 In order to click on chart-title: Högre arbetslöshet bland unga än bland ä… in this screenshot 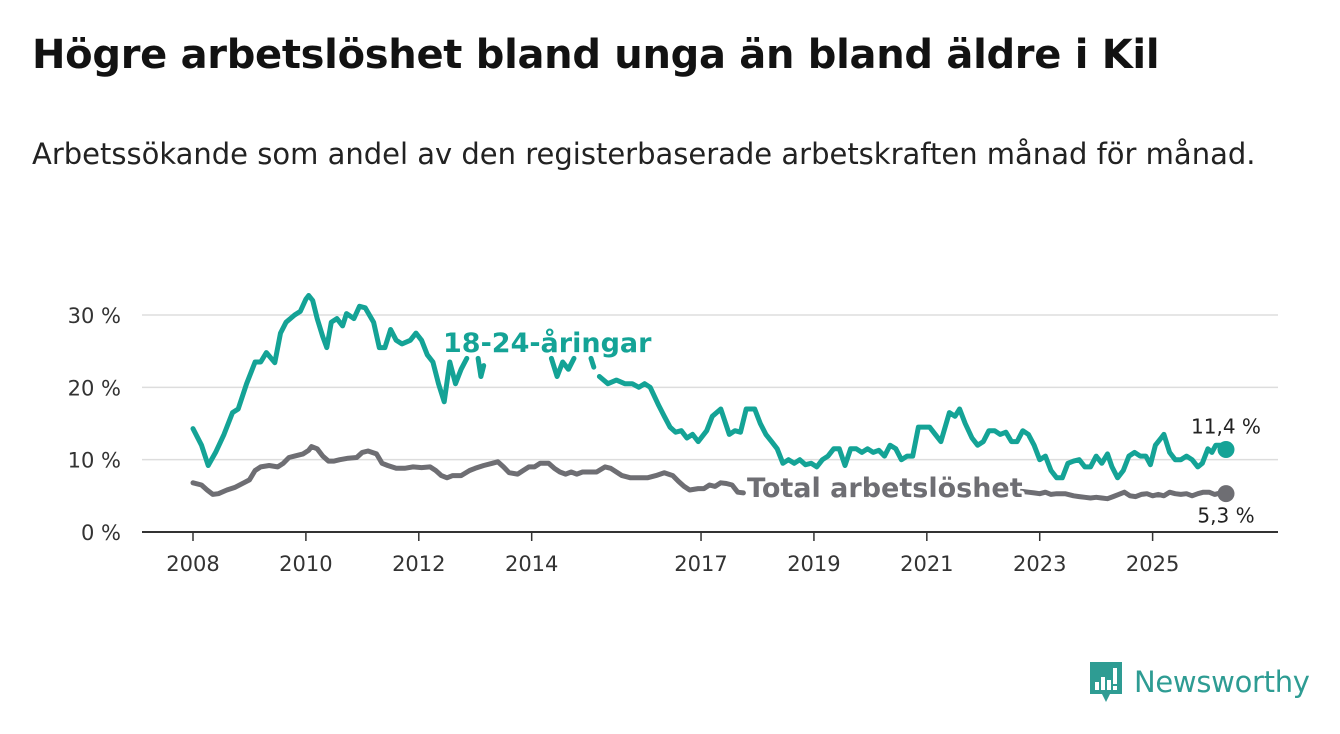, I will do `click(596, 55)`.